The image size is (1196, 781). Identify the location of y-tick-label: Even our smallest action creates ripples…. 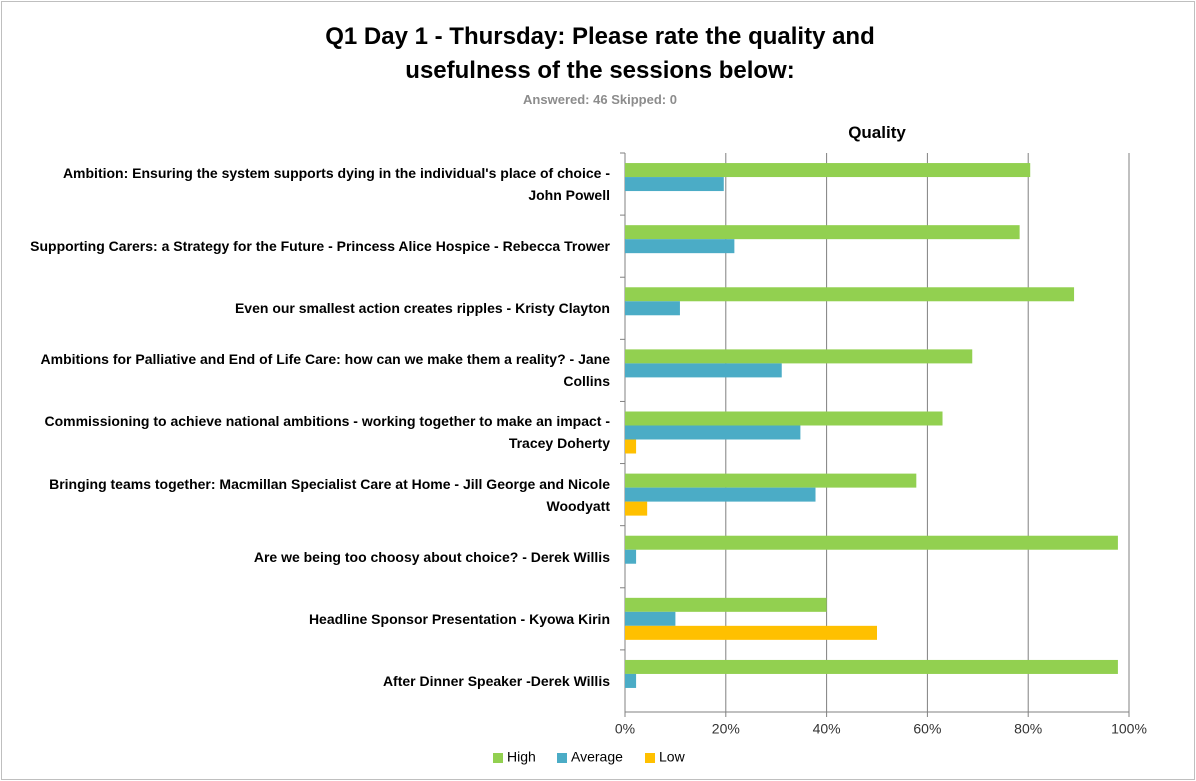
(422, 308).